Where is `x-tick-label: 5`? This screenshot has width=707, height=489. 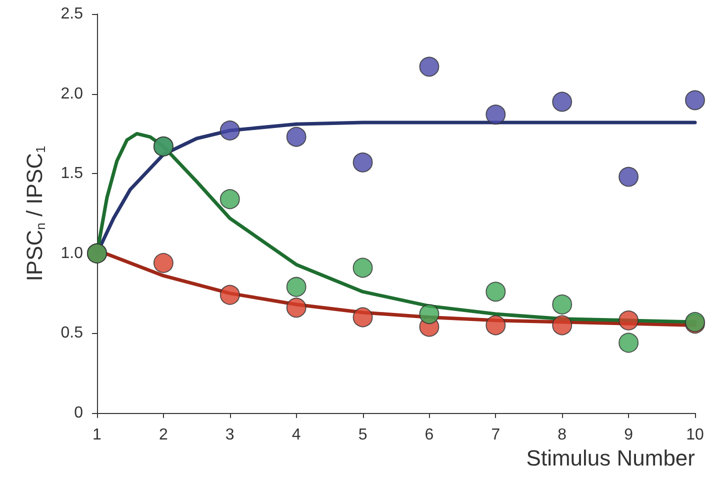 x-tick-label: 5 is located at coordinates (363, 435).